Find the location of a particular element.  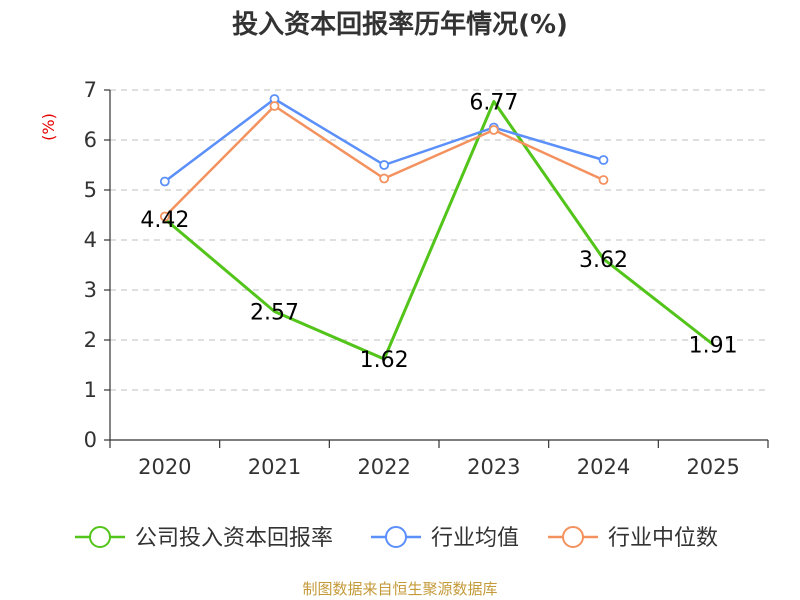

source-note: 制图数据来自恒生聚源数据库 is located at coordinates (399, 589).